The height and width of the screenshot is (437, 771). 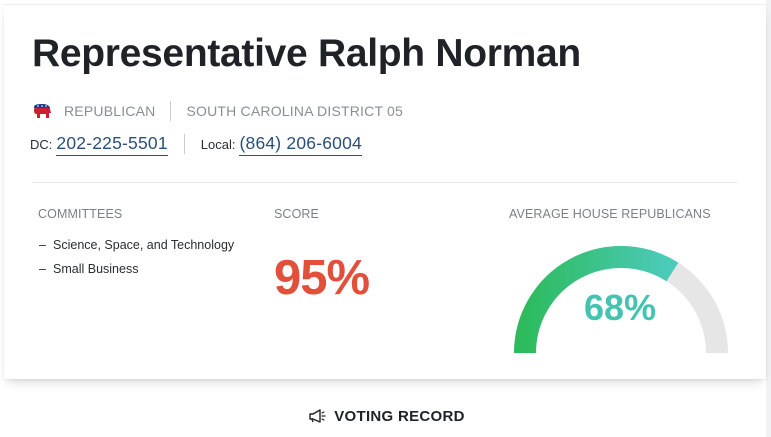 What do you see at coordinates (295, 111) in the screenshot?
I see `district-label: SOUTH CAROLINA DISTRICT 05` at bounding box center [295, 111].